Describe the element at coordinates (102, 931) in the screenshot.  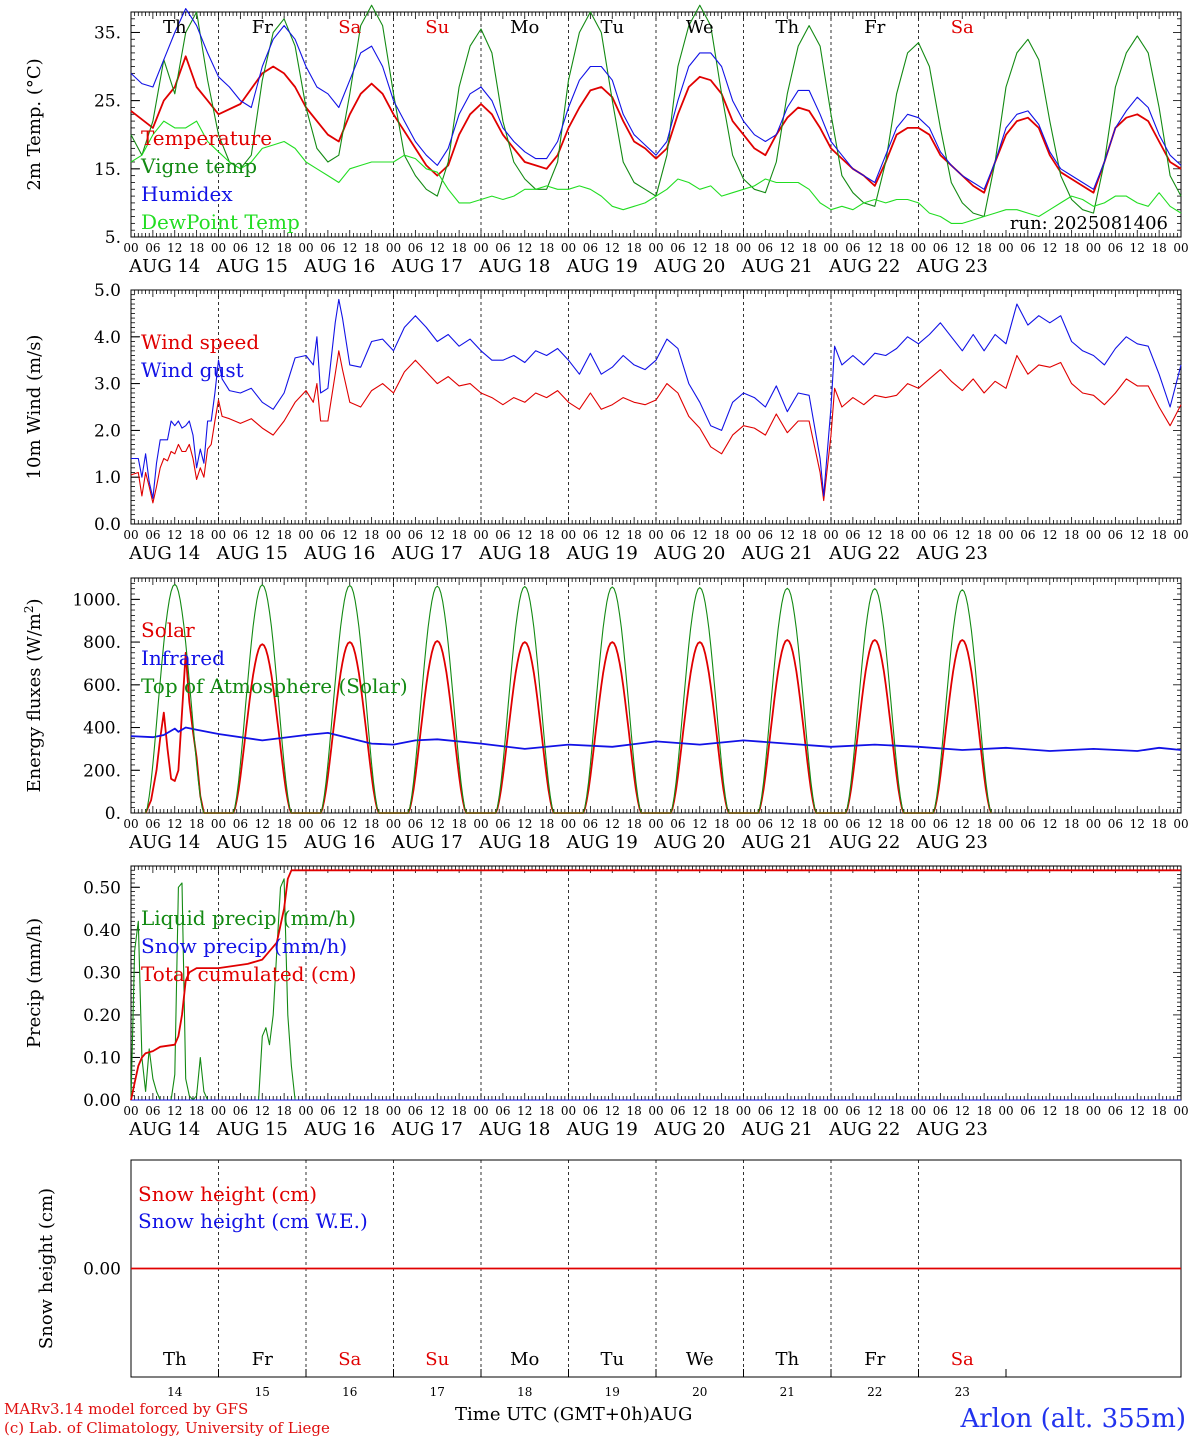
I see `y-tick-label: 0.40` at that location.